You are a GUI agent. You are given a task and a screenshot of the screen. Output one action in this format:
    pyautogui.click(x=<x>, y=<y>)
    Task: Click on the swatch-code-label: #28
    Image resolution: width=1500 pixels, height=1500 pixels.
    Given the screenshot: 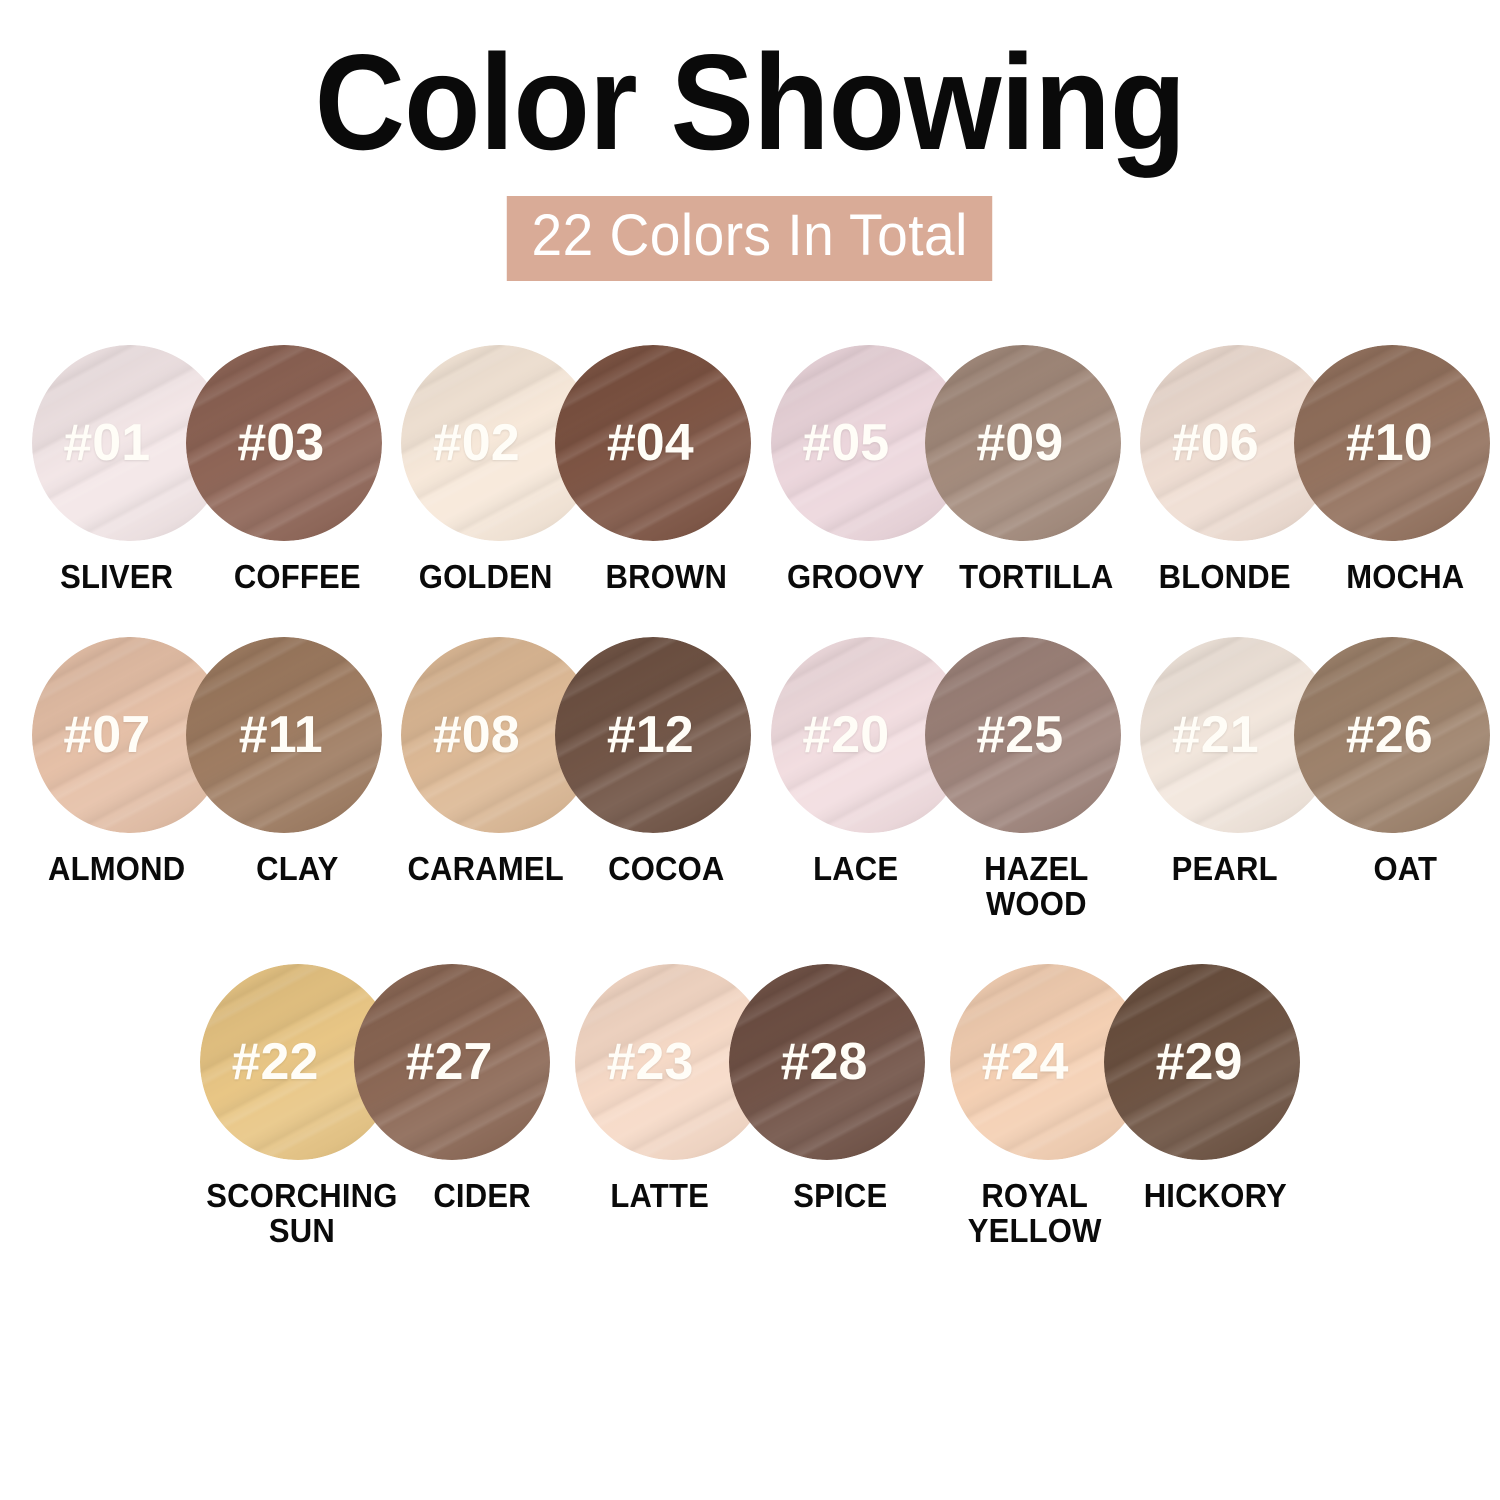 What is the action you would take?
    pyautogui.click(x=824, y=1061)
    